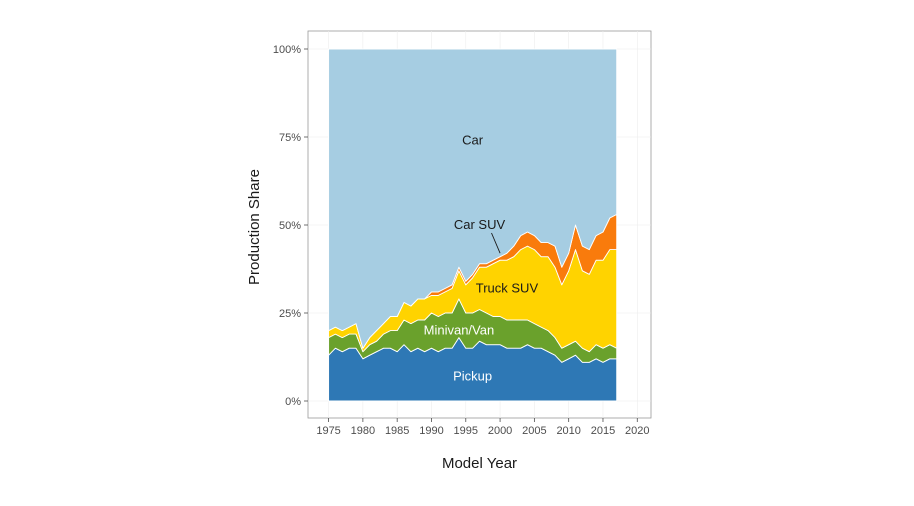 The image size is (914, 506). Describe the element at coordinates (483, 427) in the screenshot. I see `x-axis: 1975 1980 1985 1990 1995 2000 2005 2010 2015 2020` at that location.